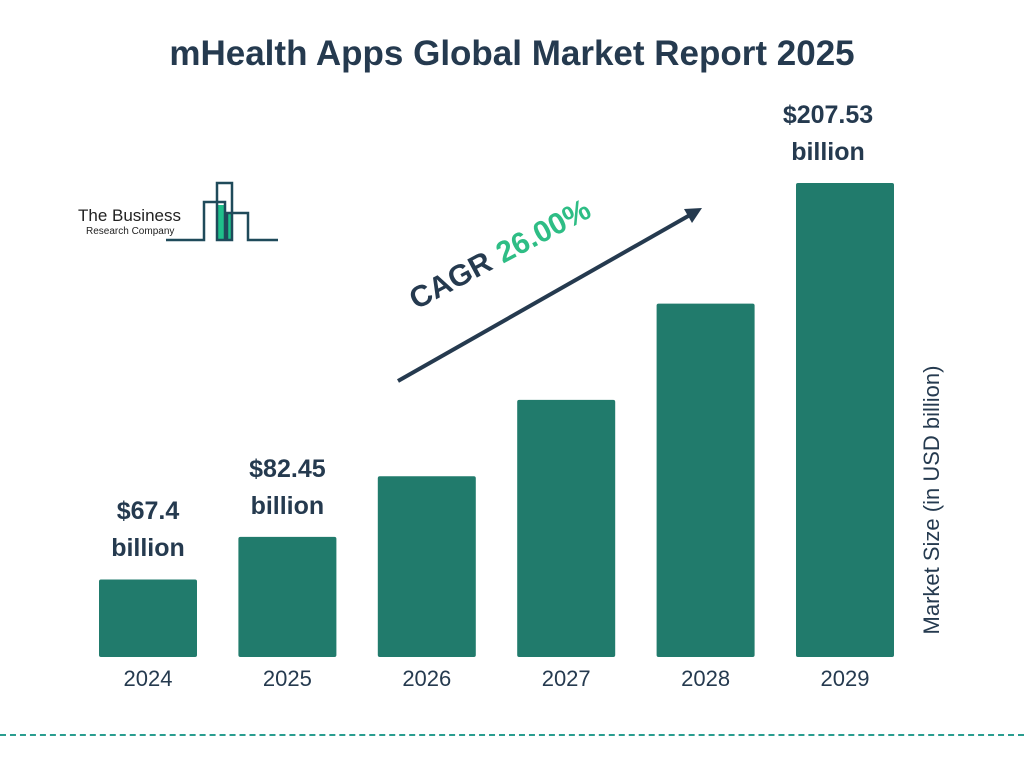 The image size is (1024, 768). Describe the element at coordinates (828, 134) in the screenshot. I see `data-label: $207.53 billion` at that location.